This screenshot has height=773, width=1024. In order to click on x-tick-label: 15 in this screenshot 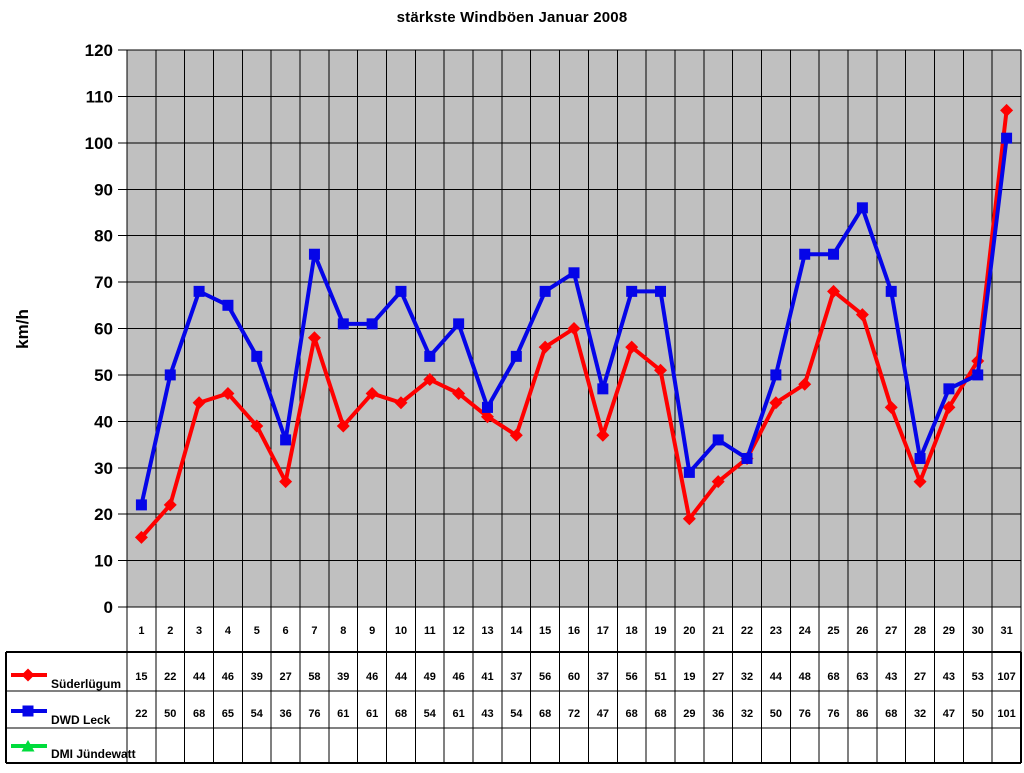, I will do `click(545, 631)`.